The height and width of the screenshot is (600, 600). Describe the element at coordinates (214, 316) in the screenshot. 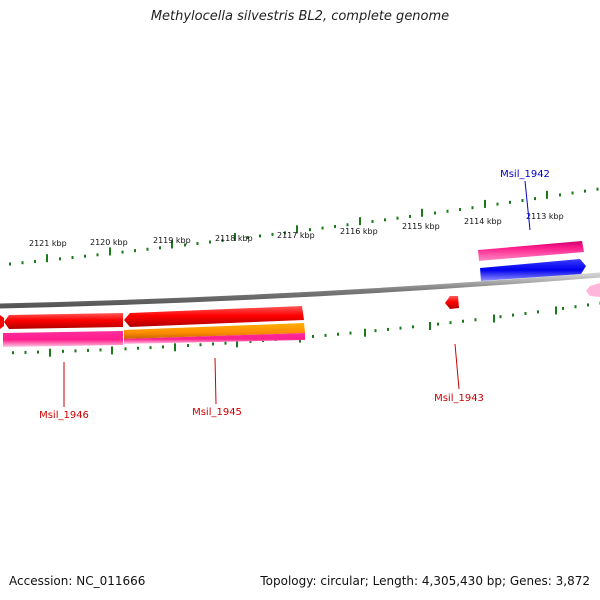

I see `feature-msil-1945-cds` at that location.